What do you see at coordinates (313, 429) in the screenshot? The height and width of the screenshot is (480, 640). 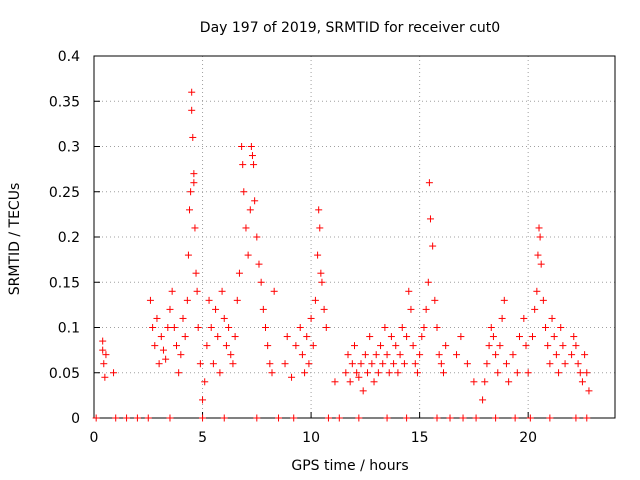 I see `x-axis-ticks: 0 5 10 15 20` at bounding box center [313, 429].